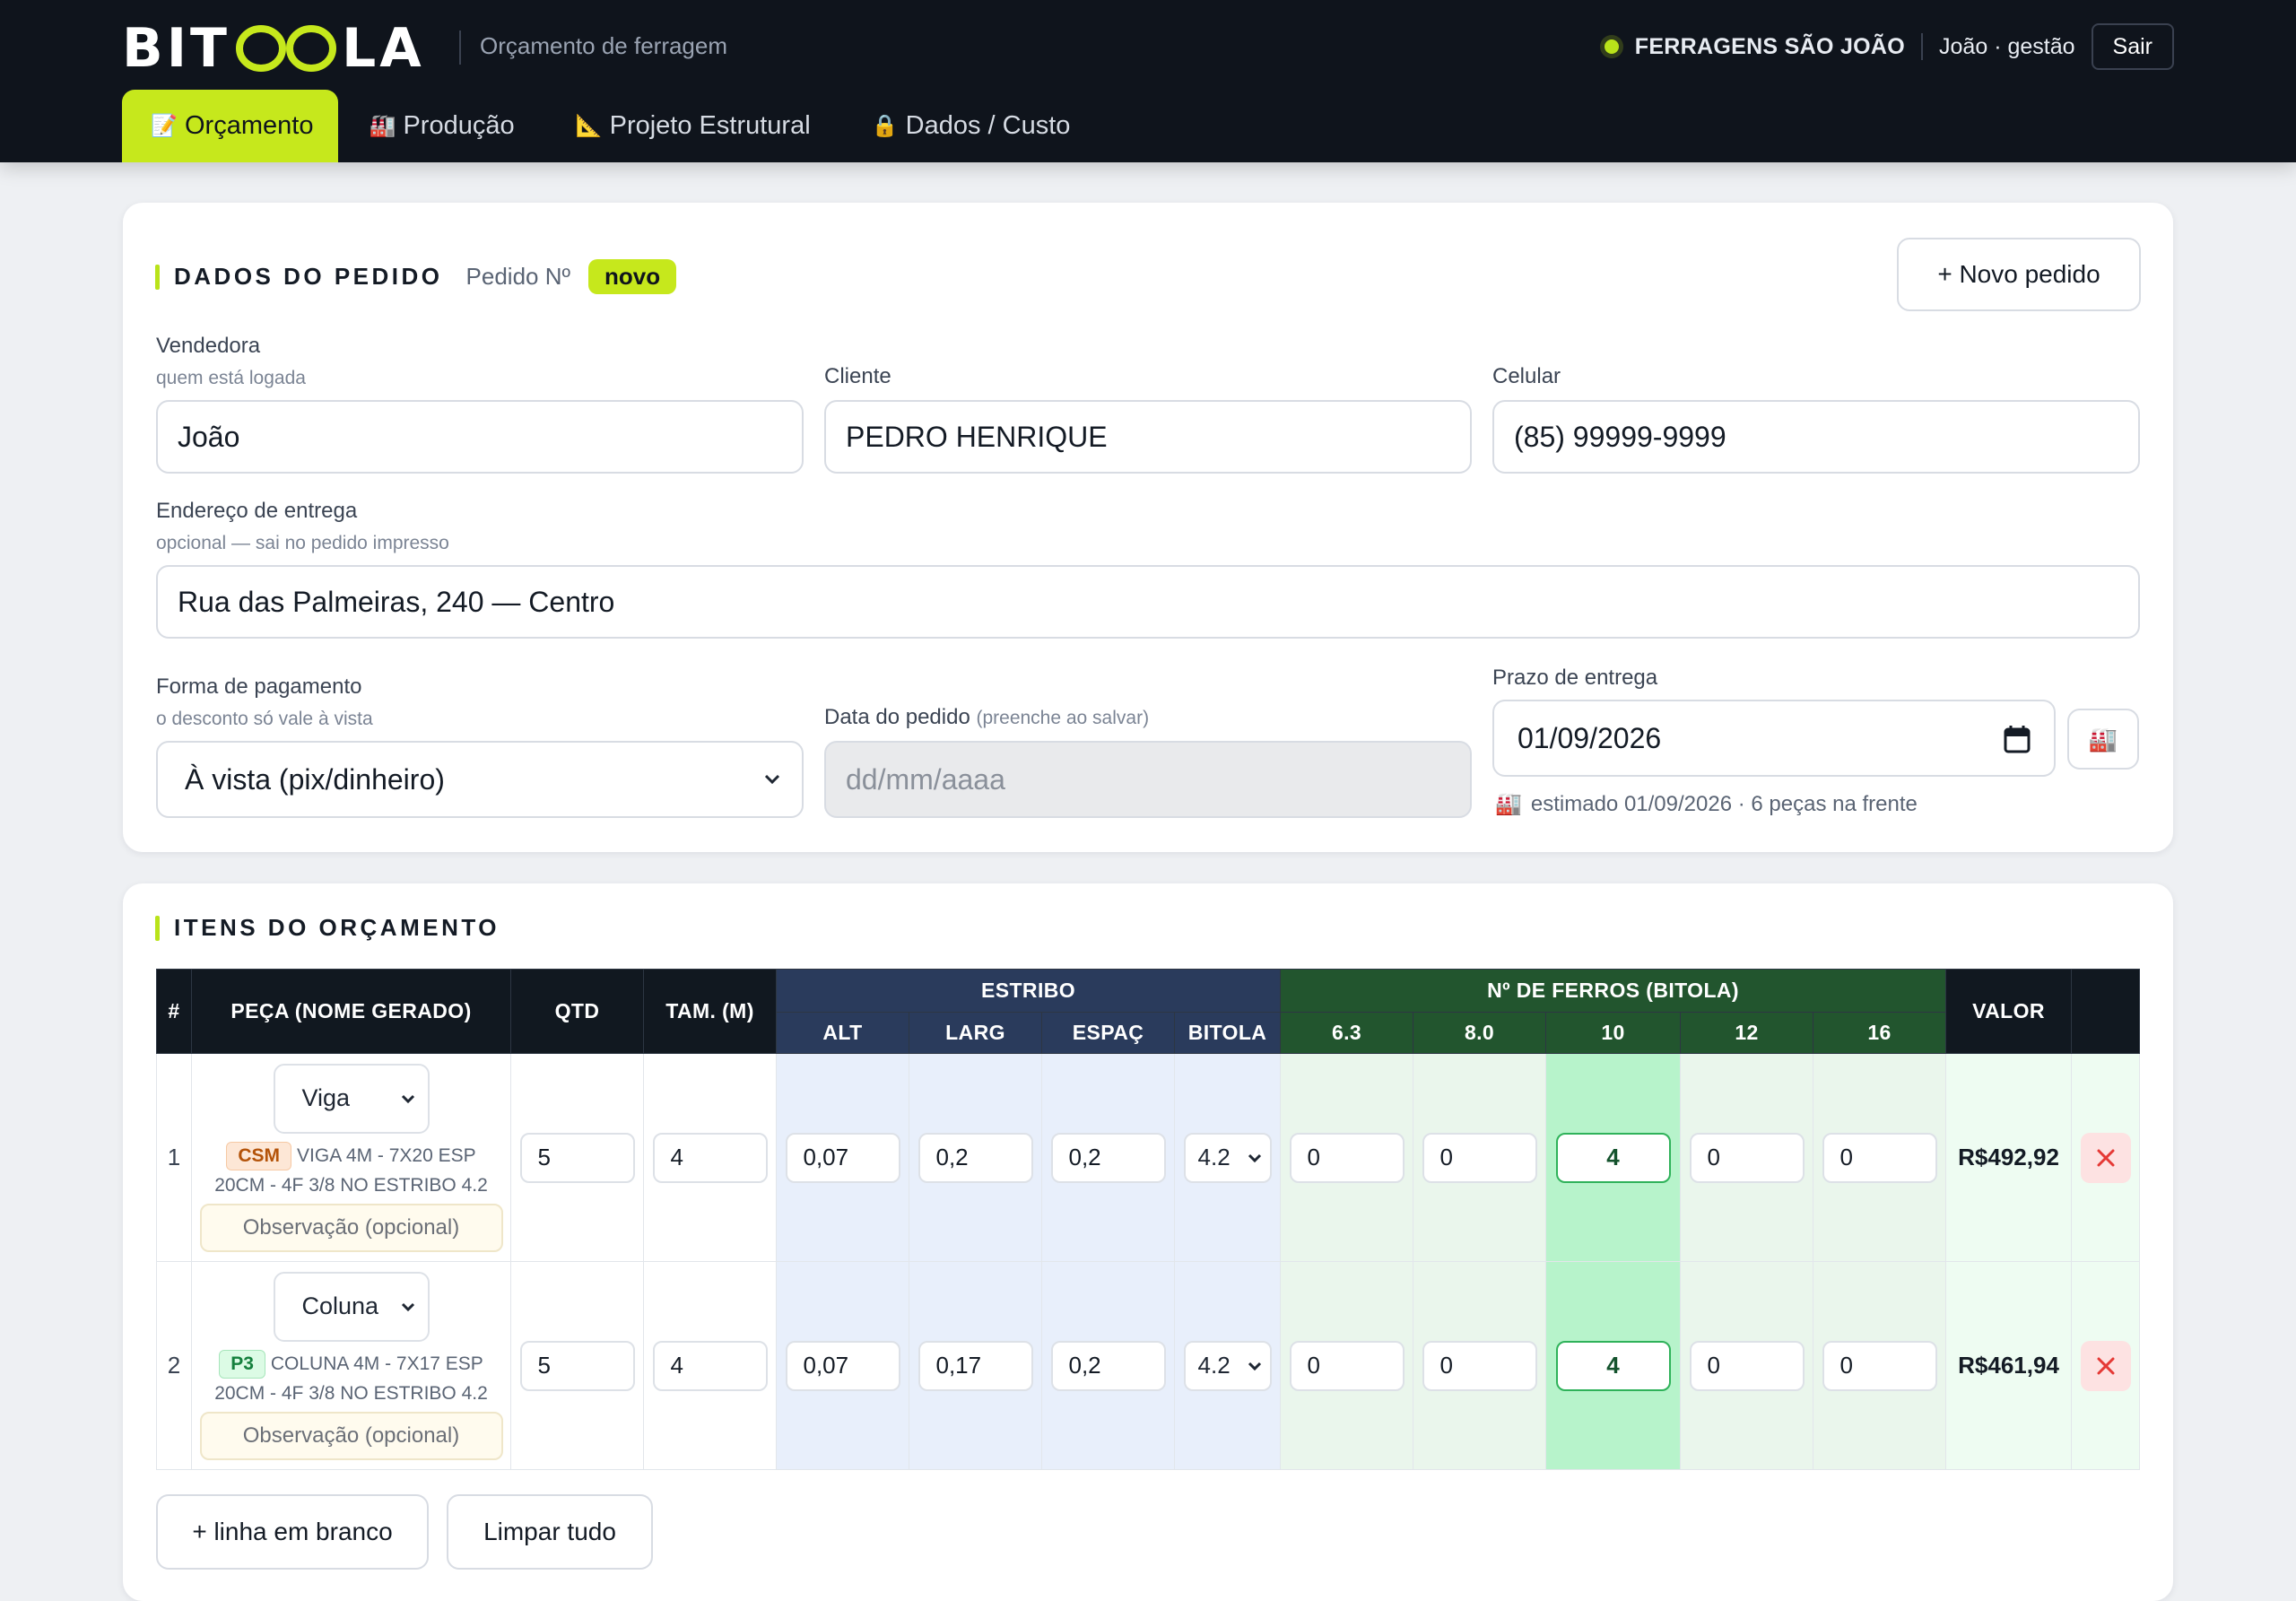 This screenshot has height=1601, width=2296. I want to click on triangle-ruler-icon: 📐, so click(589, 126).